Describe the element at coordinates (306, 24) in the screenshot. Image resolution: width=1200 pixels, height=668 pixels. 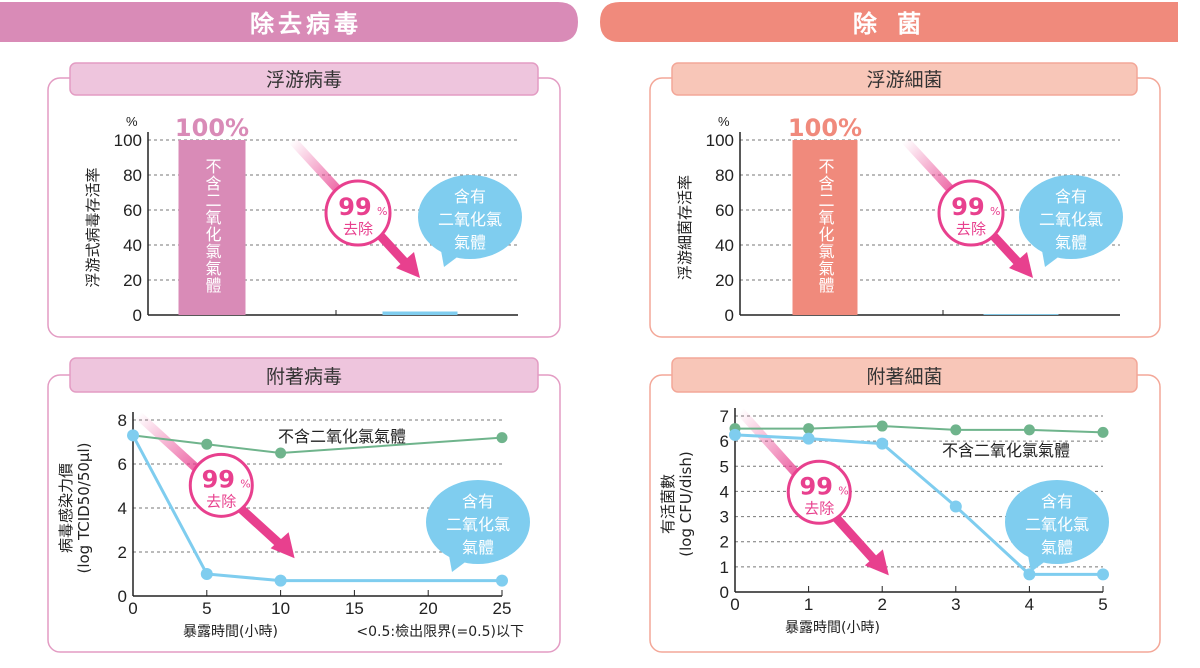
I see `left-header-title: 除去病毒` at that location.